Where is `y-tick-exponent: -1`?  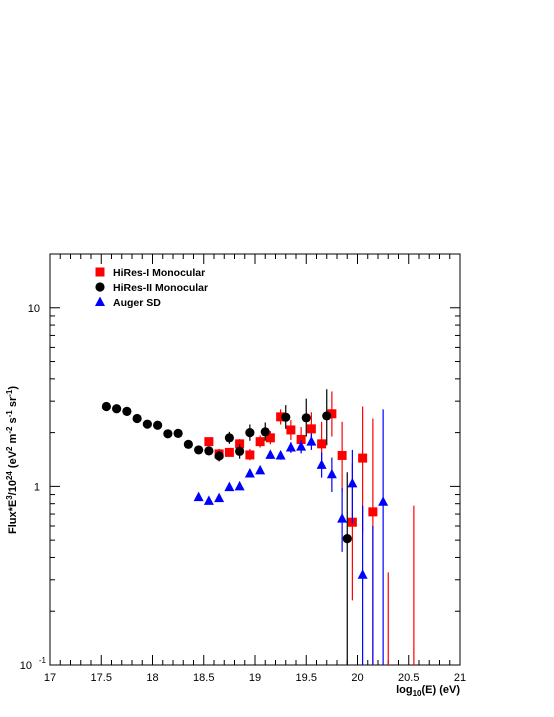 y-tick-exponent: -1 is located at coordinates (43, 660).